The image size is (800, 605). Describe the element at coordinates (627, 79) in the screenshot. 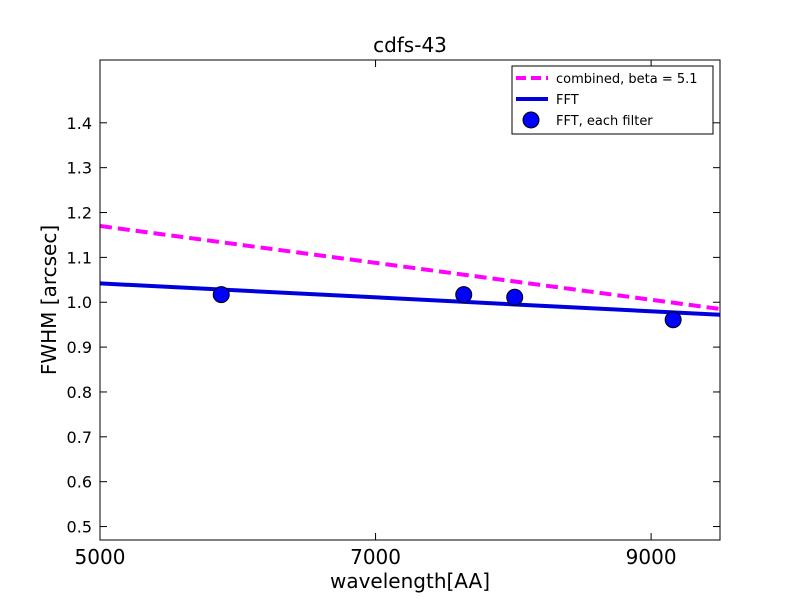

I see `legend-label-0: combined, beta = 5.1` at that location.